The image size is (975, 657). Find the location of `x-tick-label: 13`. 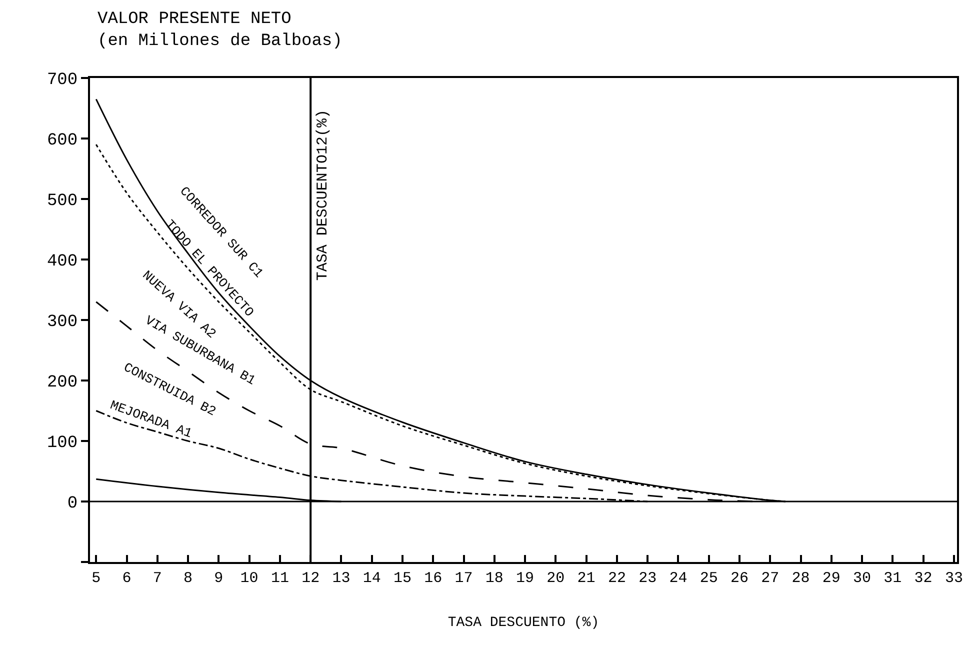

x-tick-label: 13 is located at coordinates (341, 578).